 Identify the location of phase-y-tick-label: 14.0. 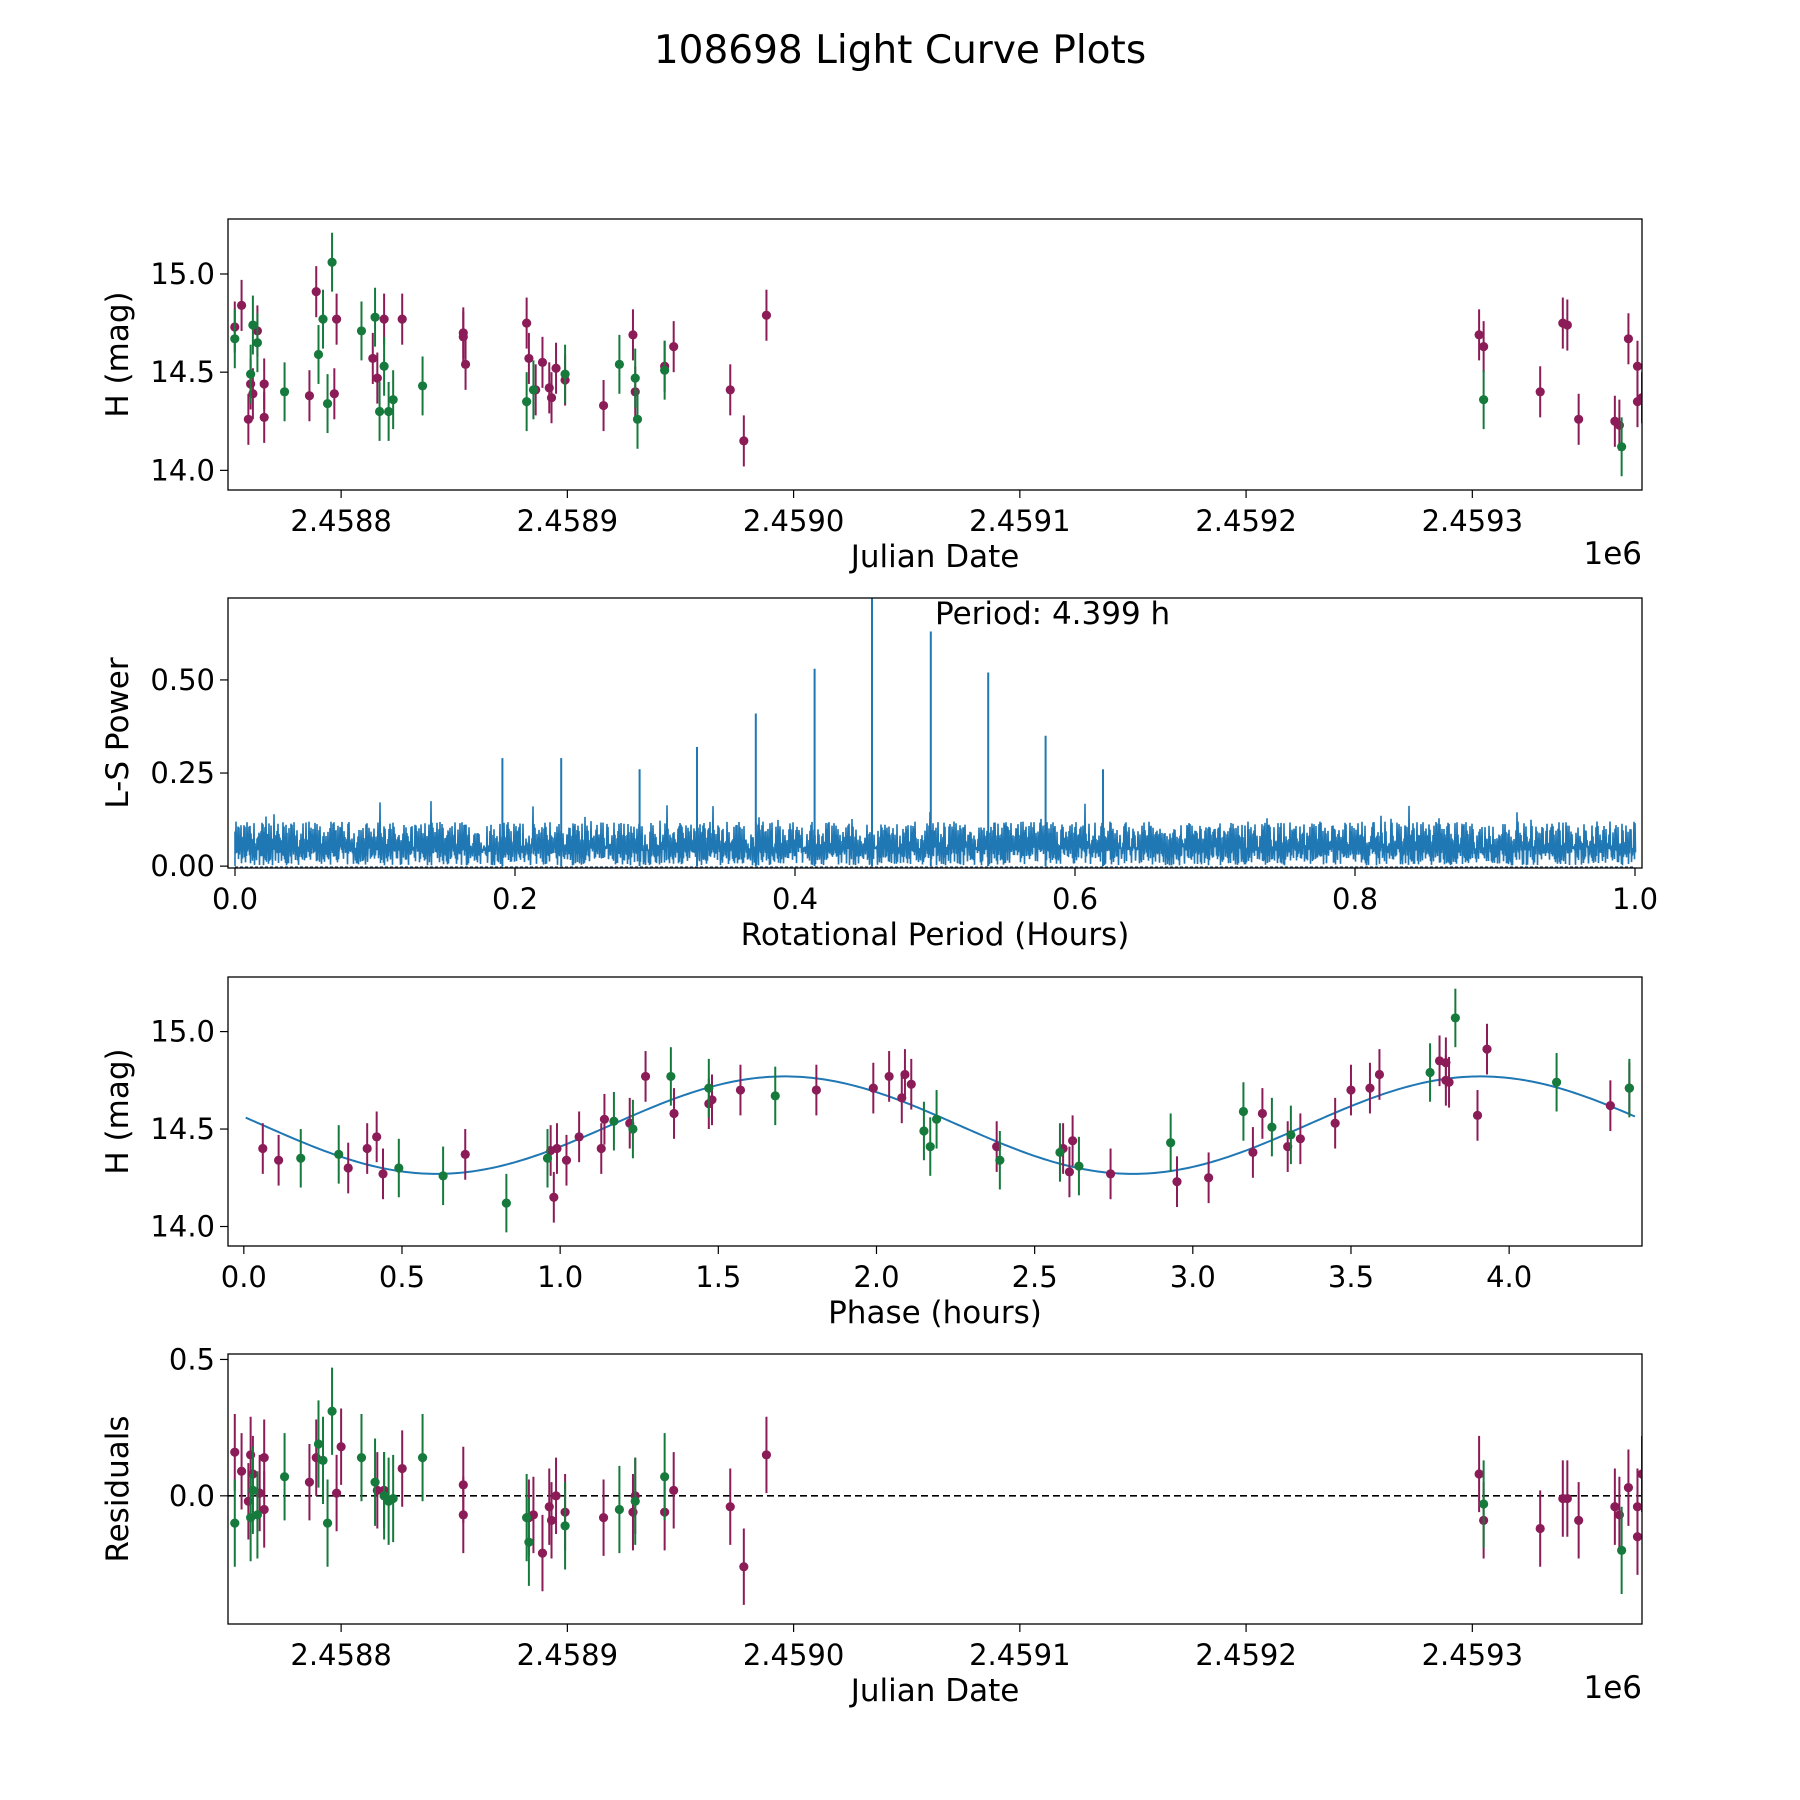
(182, 1227).